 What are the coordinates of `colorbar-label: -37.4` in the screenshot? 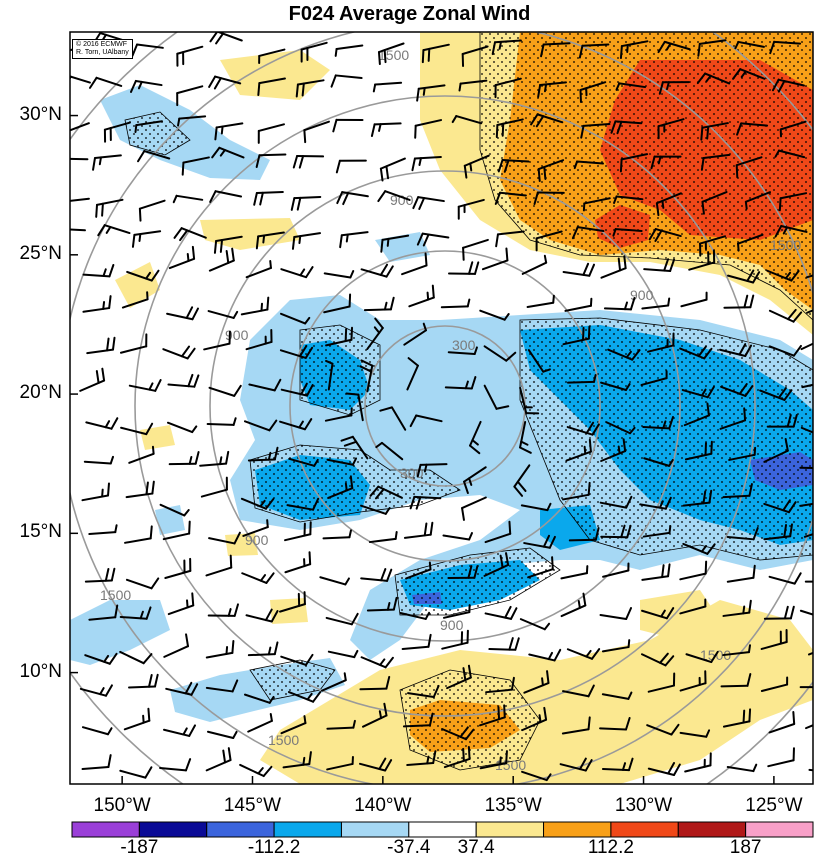 It's located at (409, 847).